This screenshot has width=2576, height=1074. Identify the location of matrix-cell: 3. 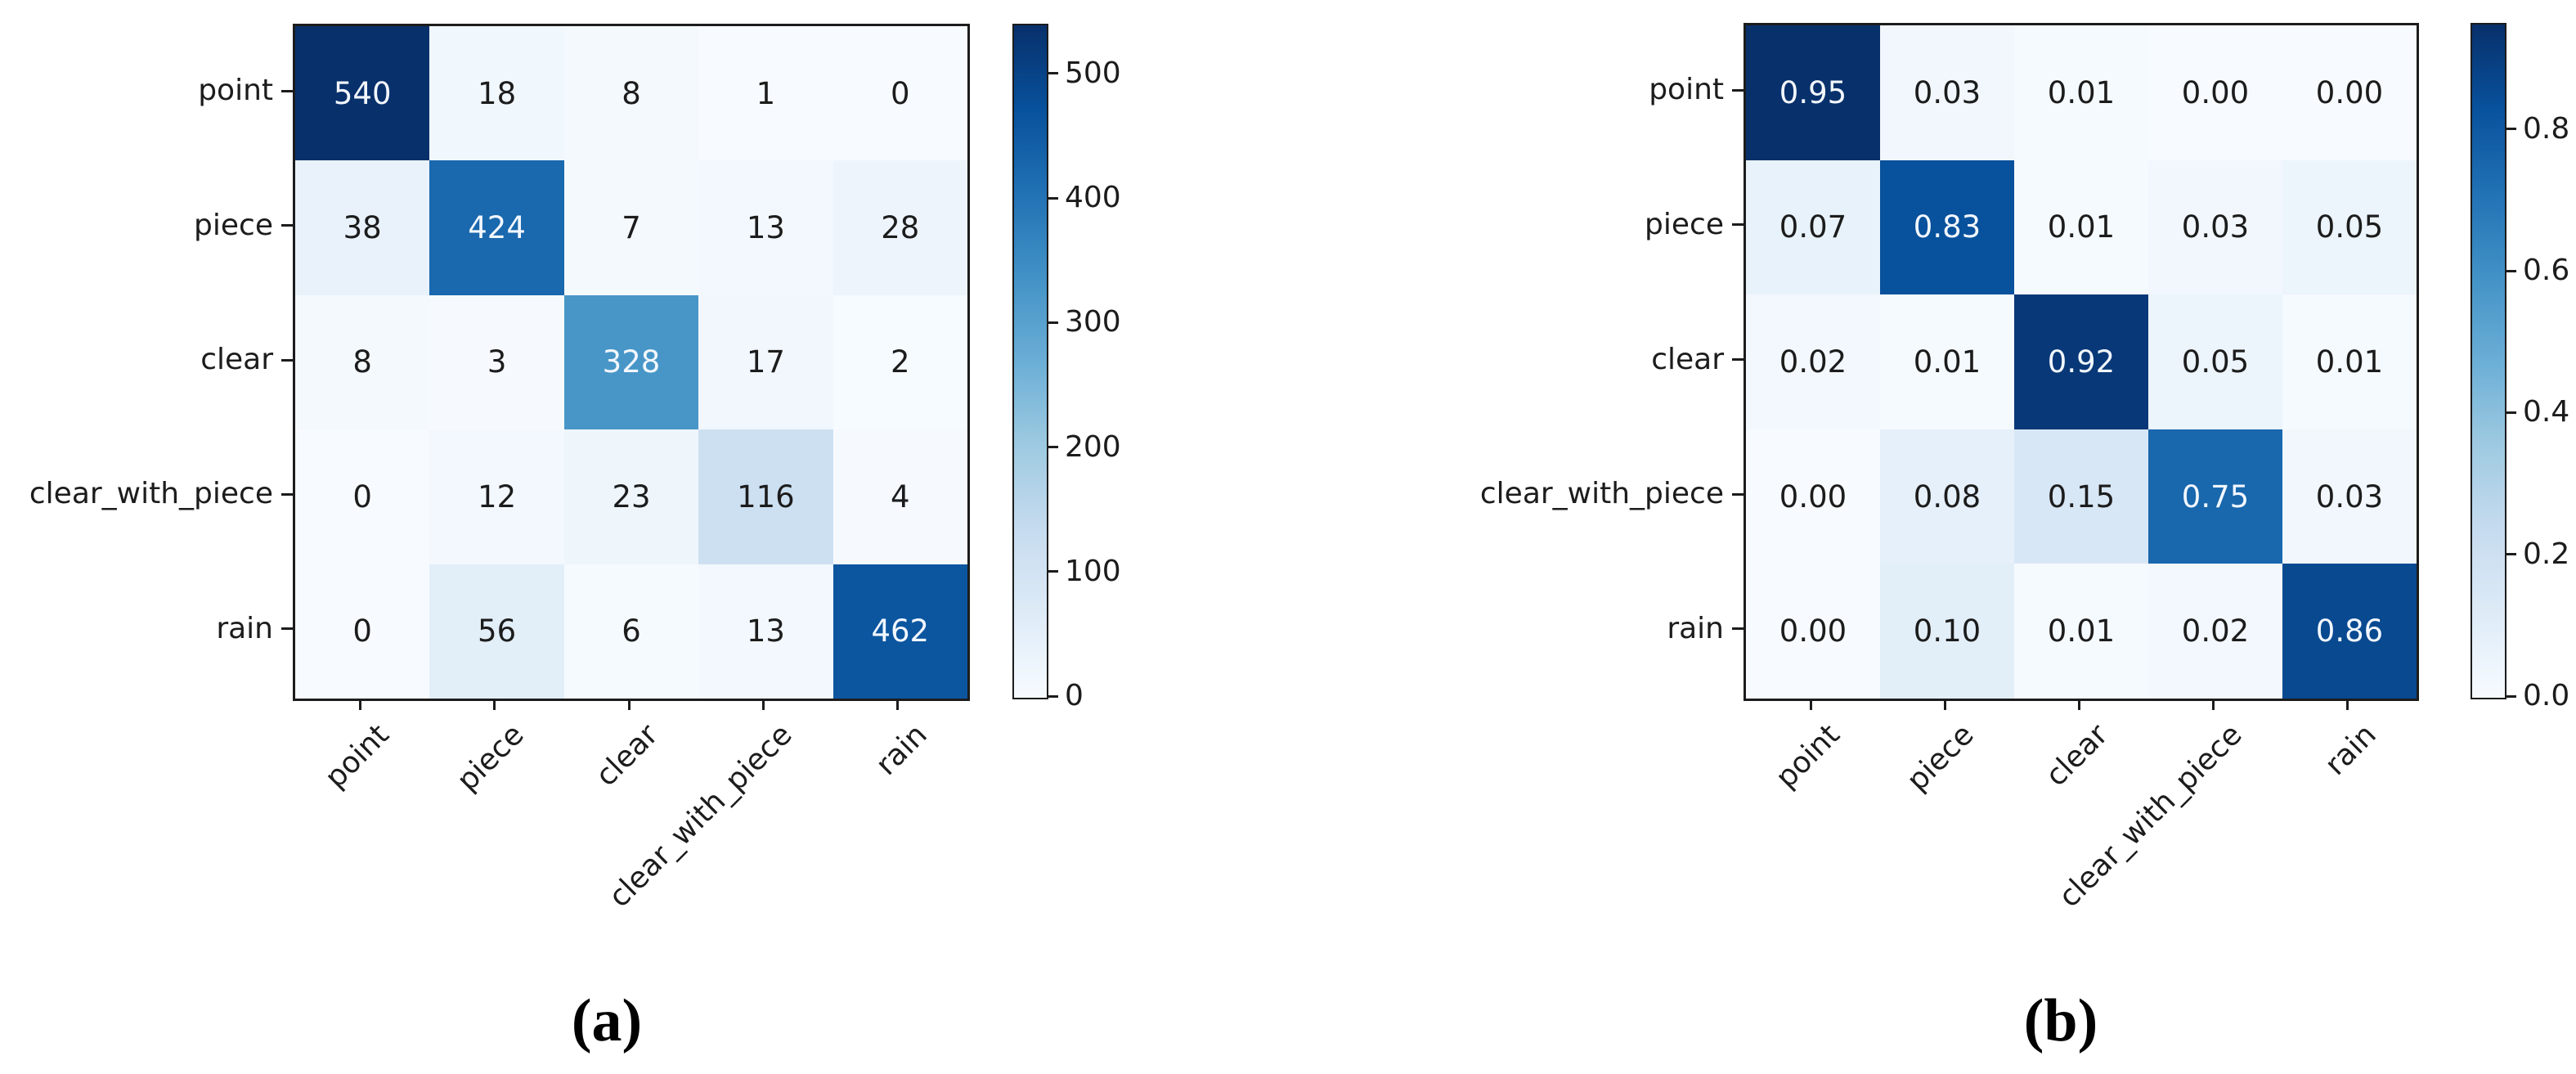
(496, 362).